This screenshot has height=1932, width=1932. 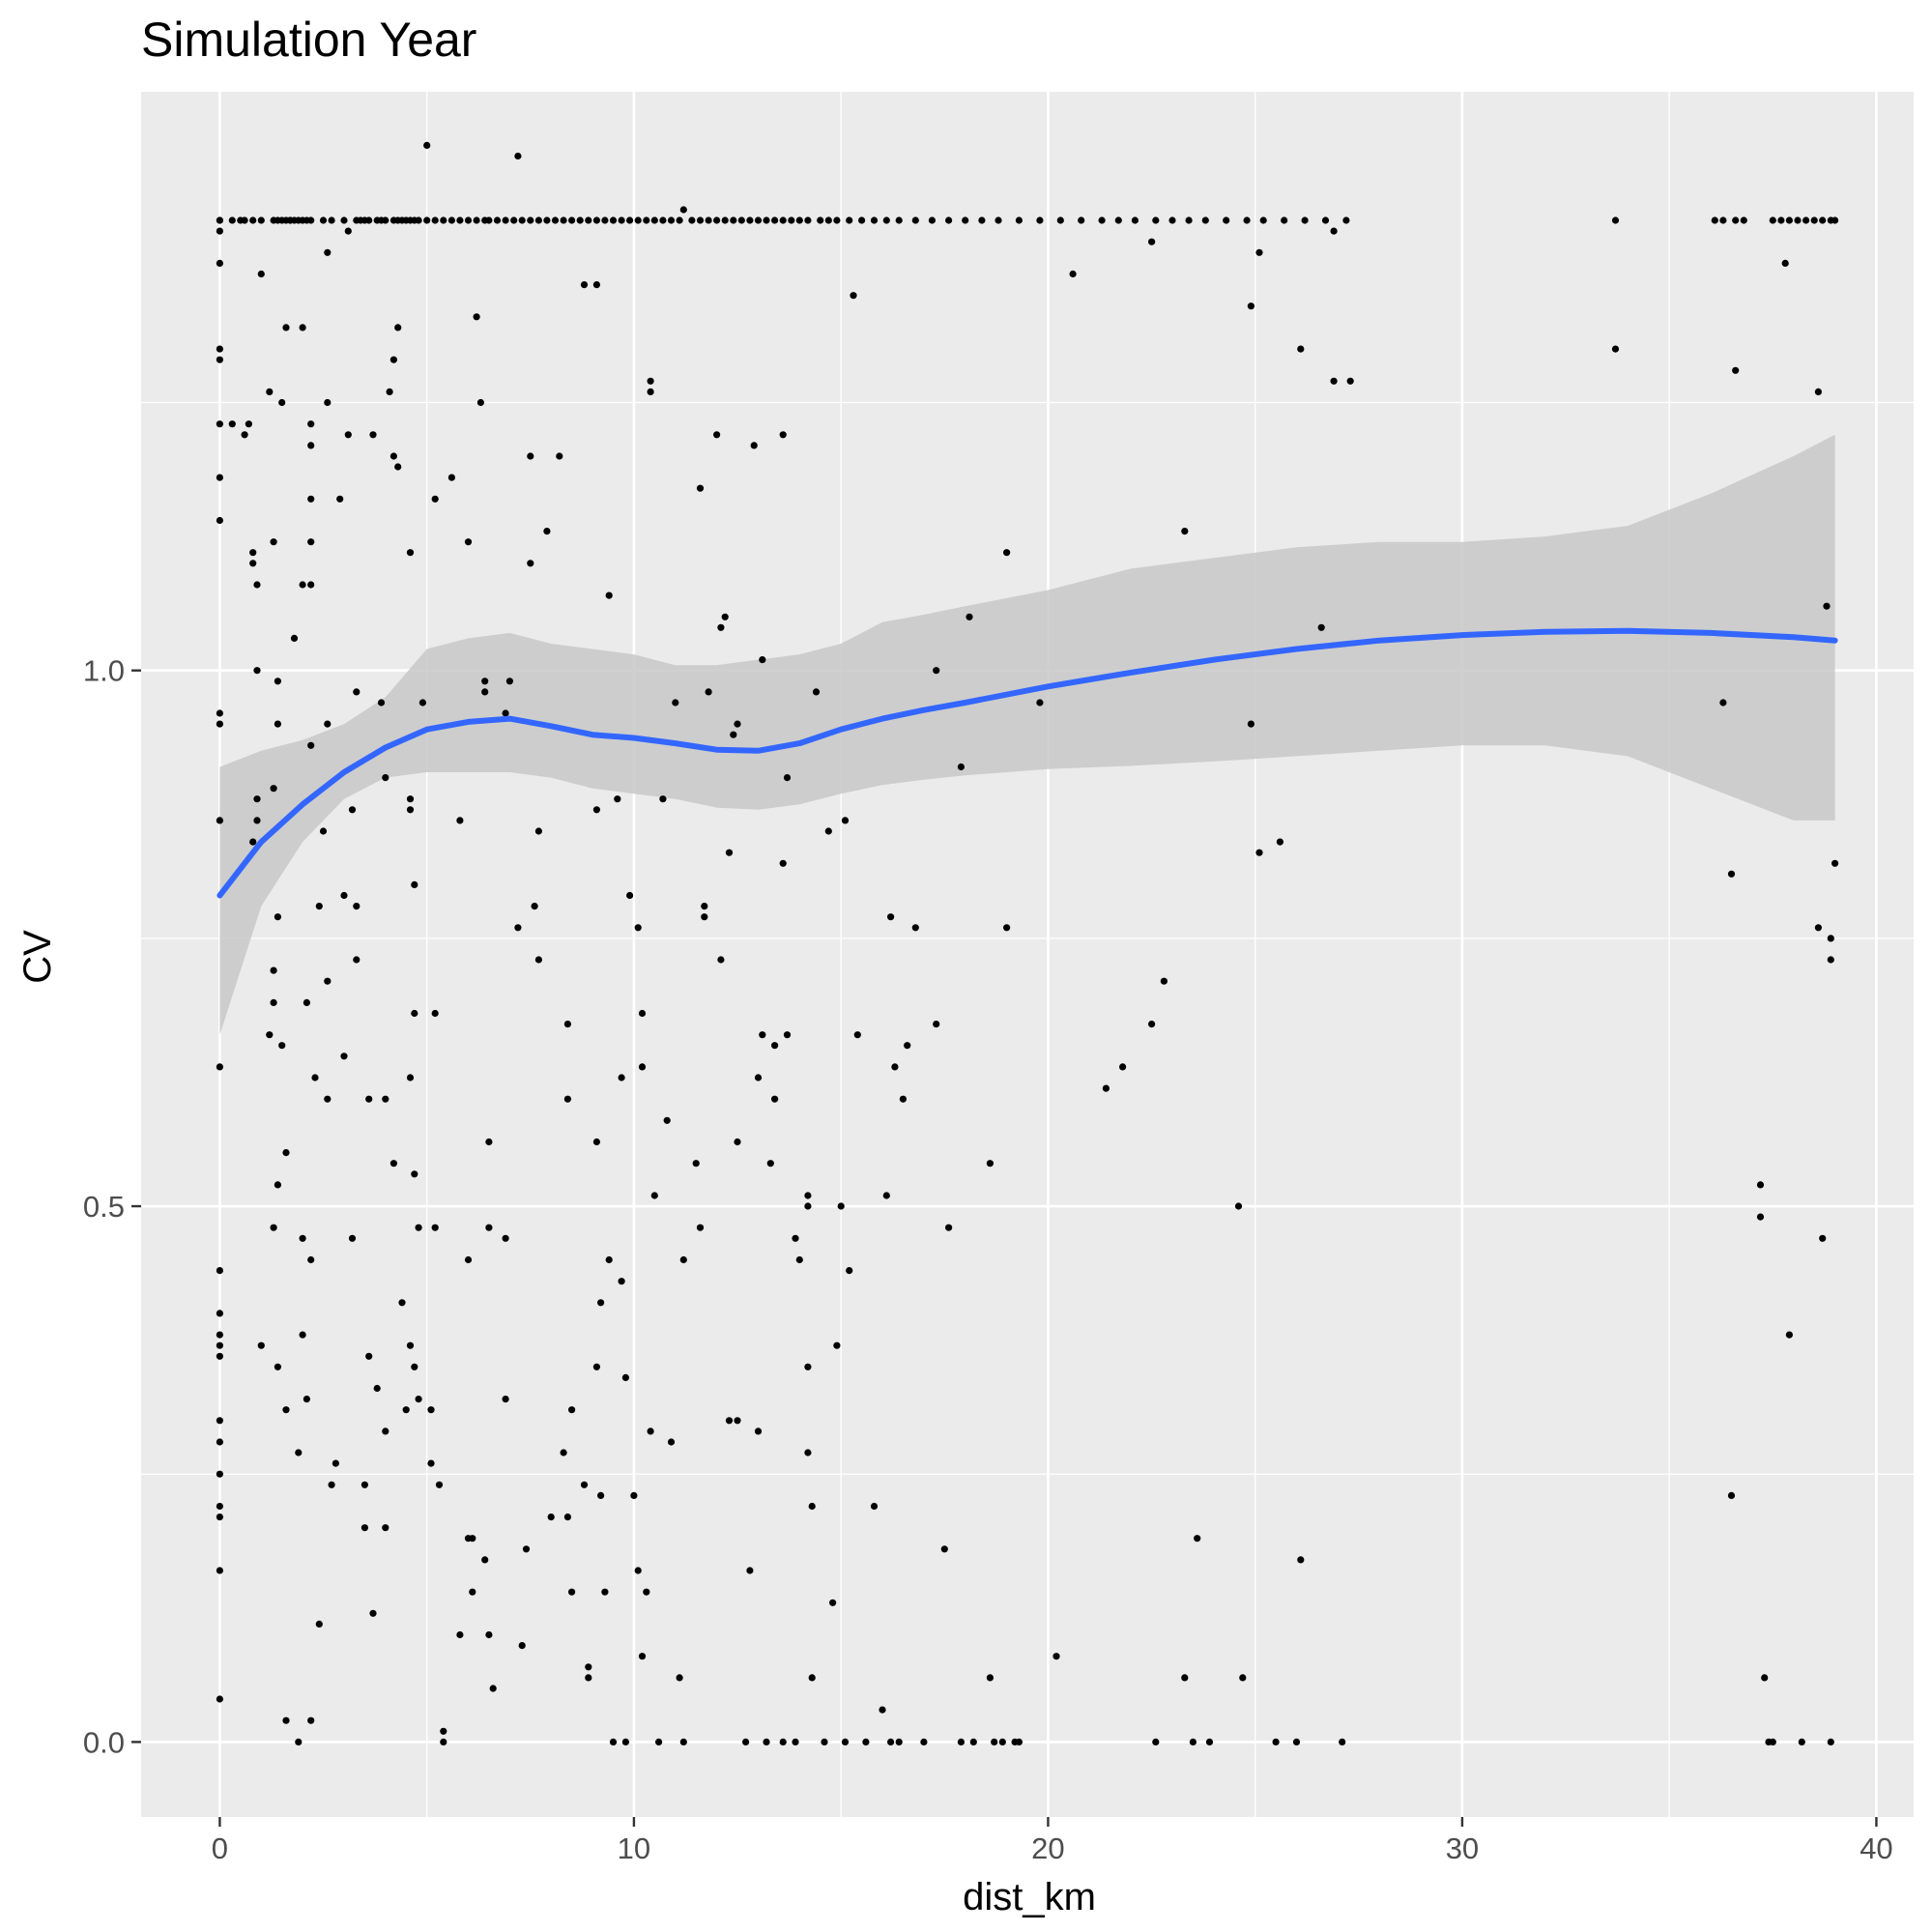 What do you see at coordinates (1029, 1897) in the screenshot?
I see `x-axis-title: dist_km` at bounding box center [1029, 1897].